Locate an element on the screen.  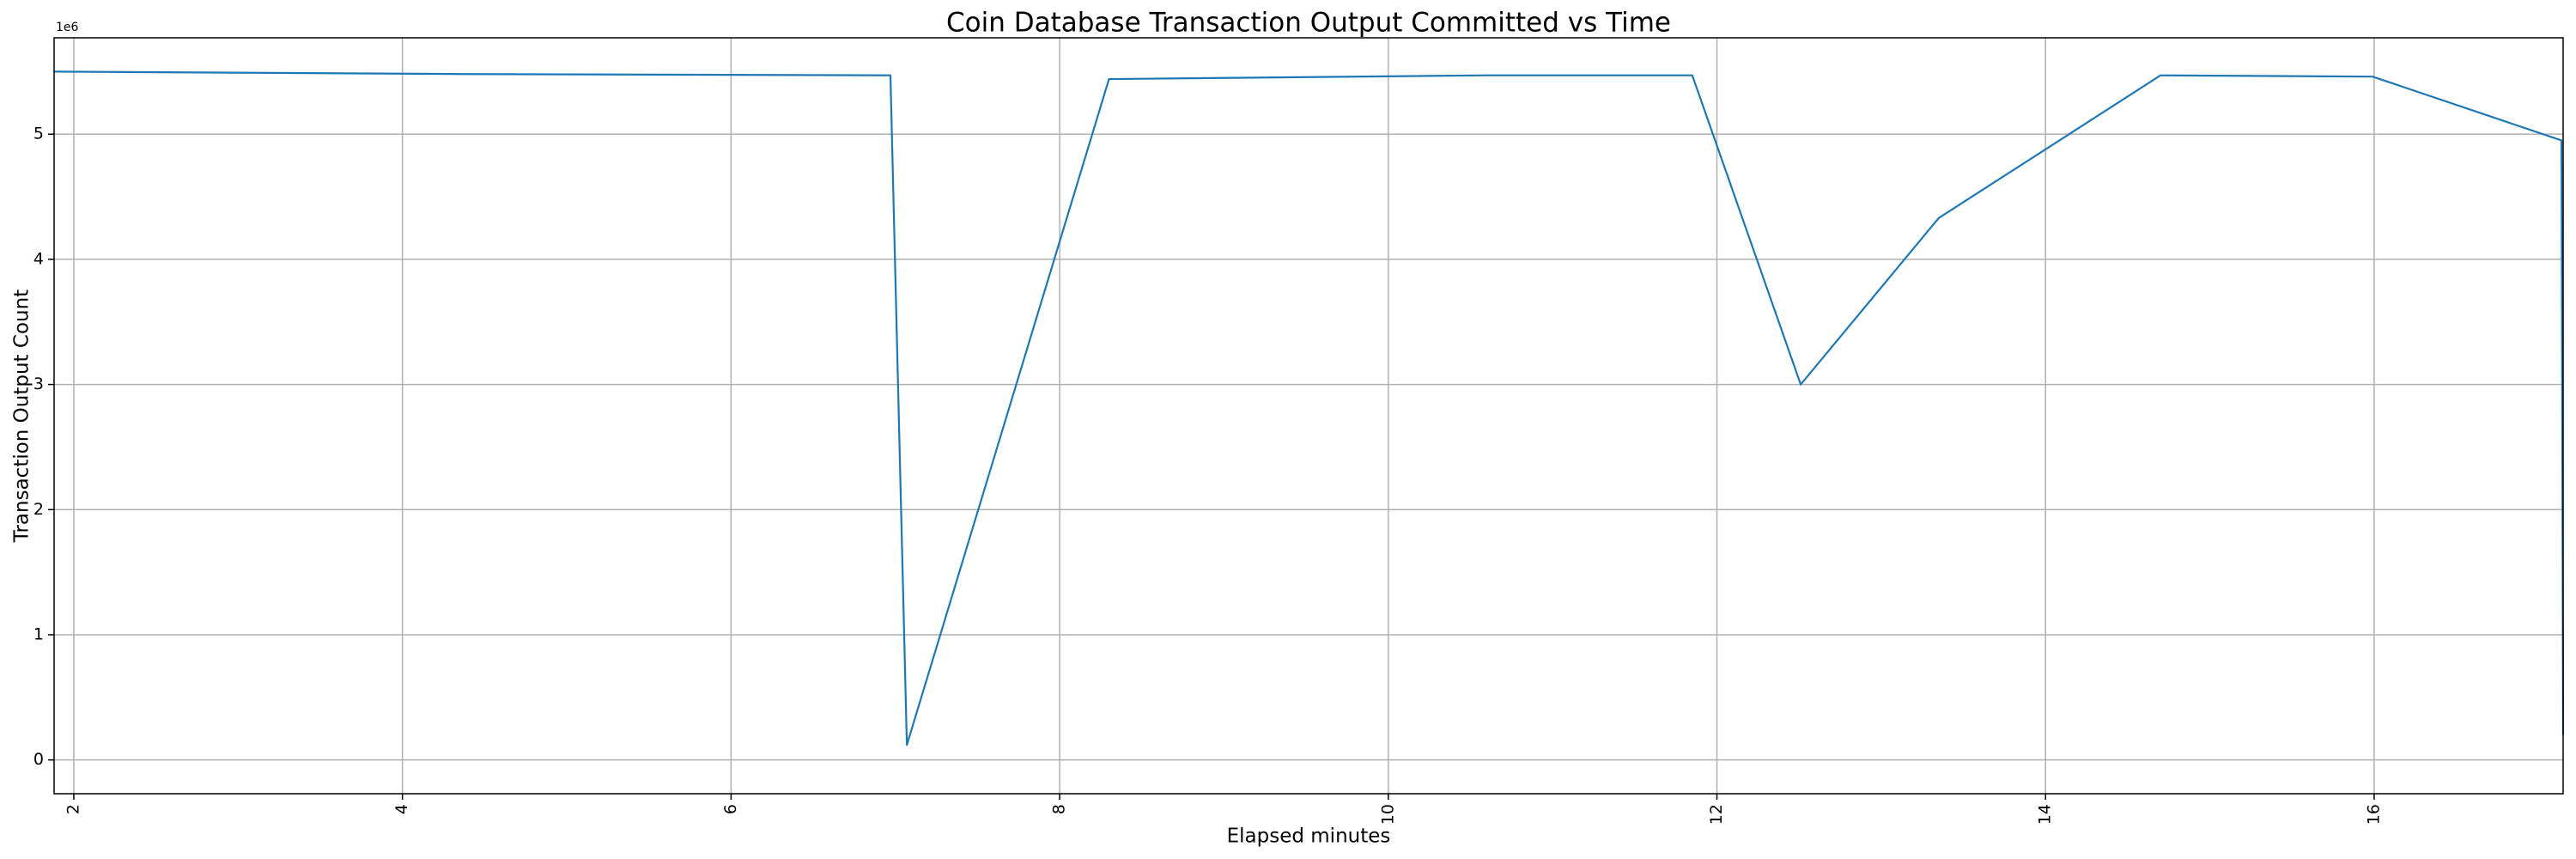
y-tick-label: 0 is located at coordinates (38, 760).